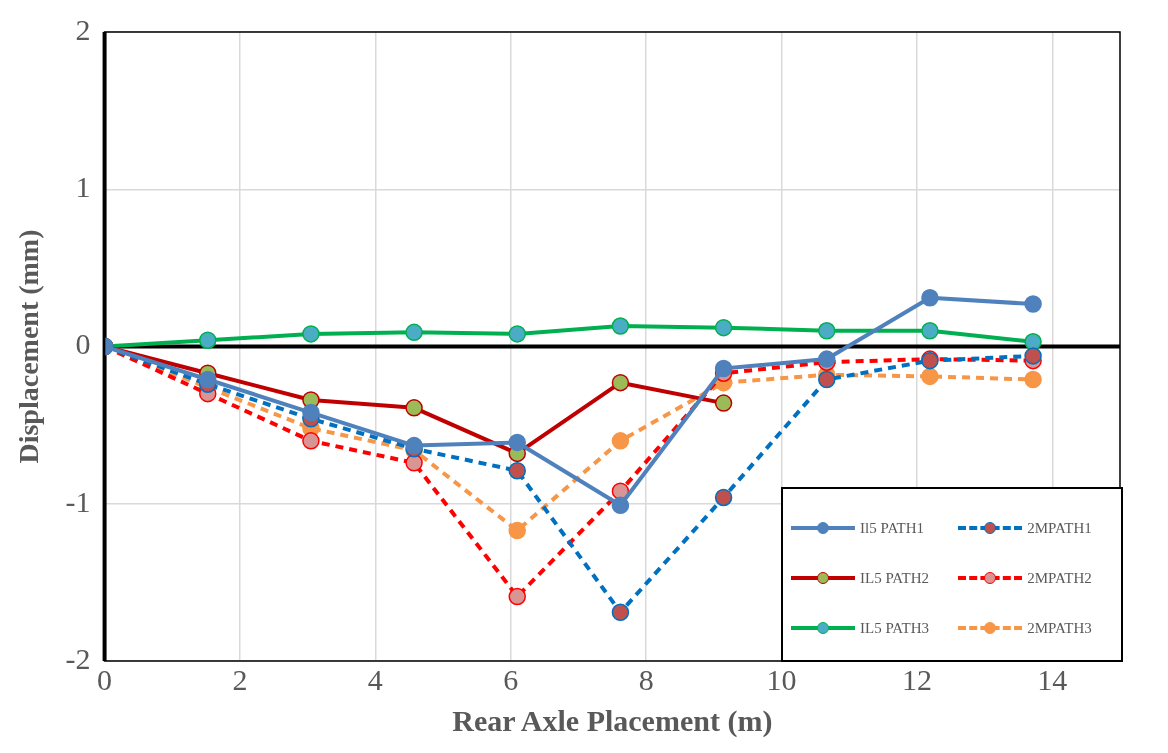 The height and width of the screenshot is (753, 1168). Describe the element at coordinates (83, 187) in the screenshot. I see `y-tick-label: 1` at that location.